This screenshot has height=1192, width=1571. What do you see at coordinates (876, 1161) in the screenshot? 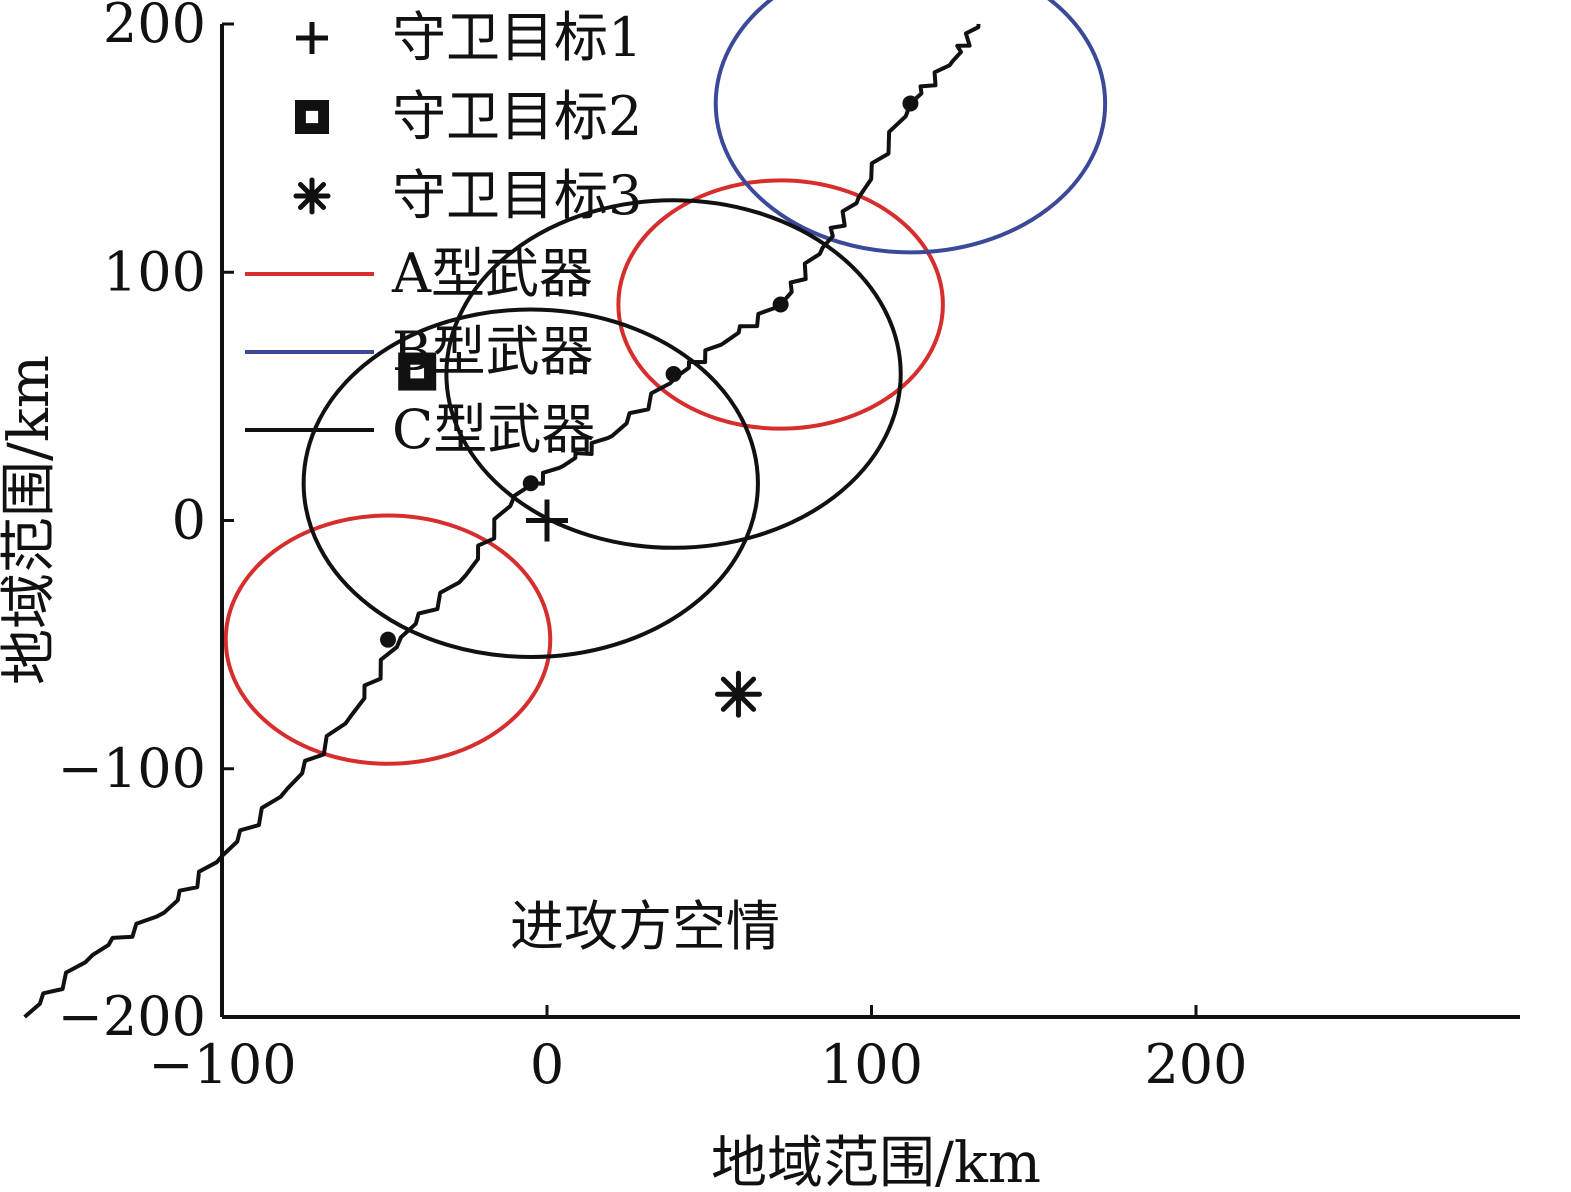
I see `x-axis-title: 地域范围/km` at bounding box center [876, 1161].